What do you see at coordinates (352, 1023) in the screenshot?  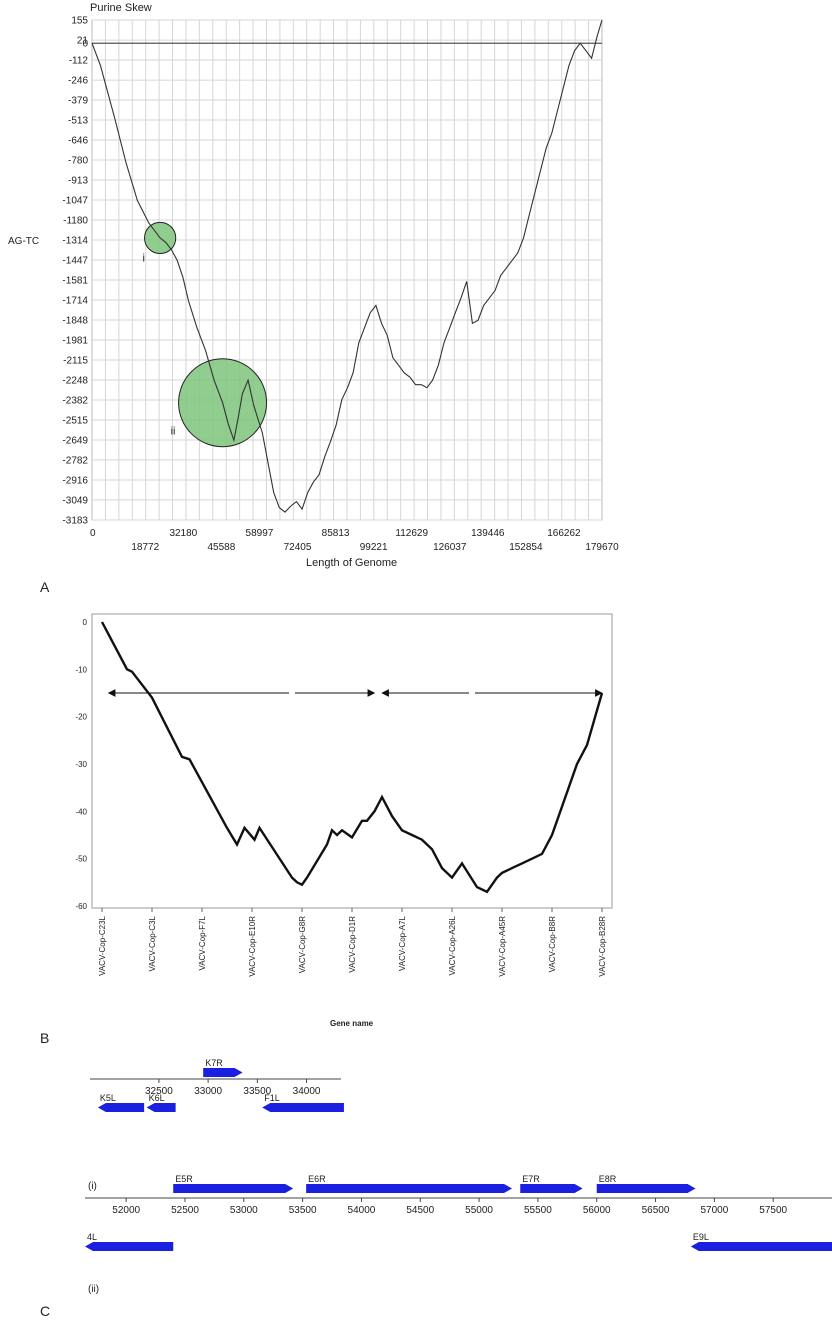 I see `panel-b-xlabel: Gene name` at bounding box center [352, 1023].